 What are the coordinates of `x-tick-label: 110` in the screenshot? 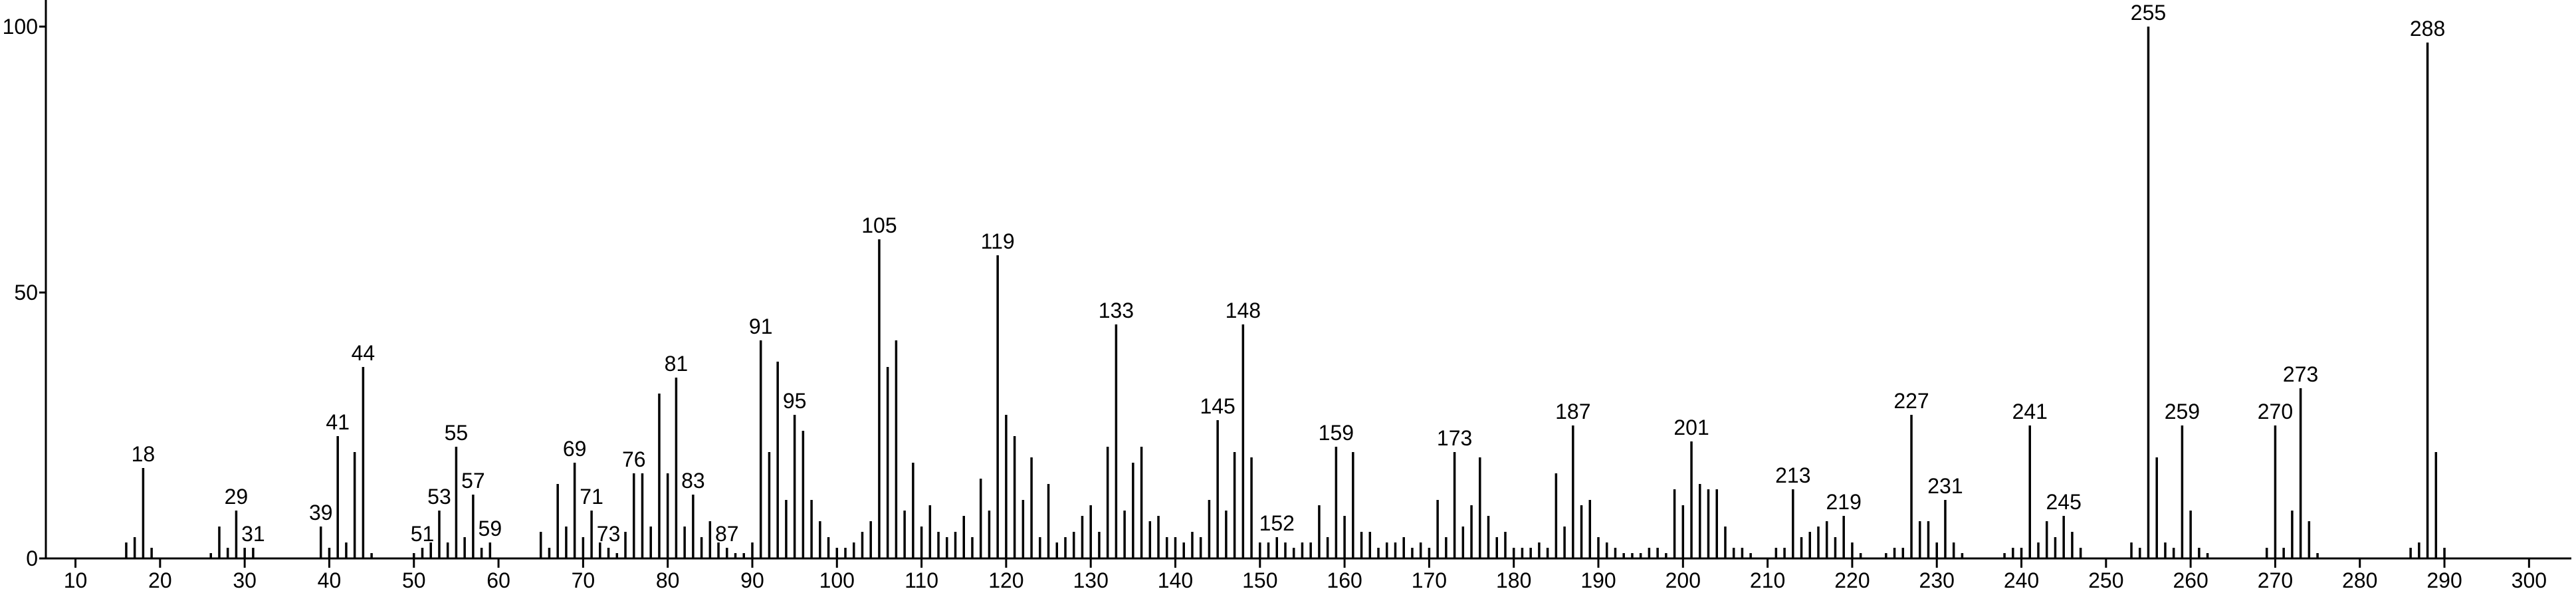 It's located at (921, 580).